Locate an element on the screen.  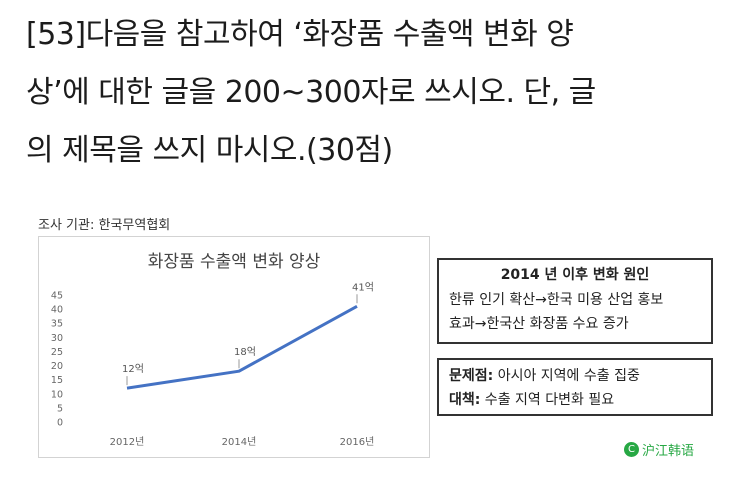
chart-source: 조사 기관: 한국무역협회 is located at coordinates (104, 225).